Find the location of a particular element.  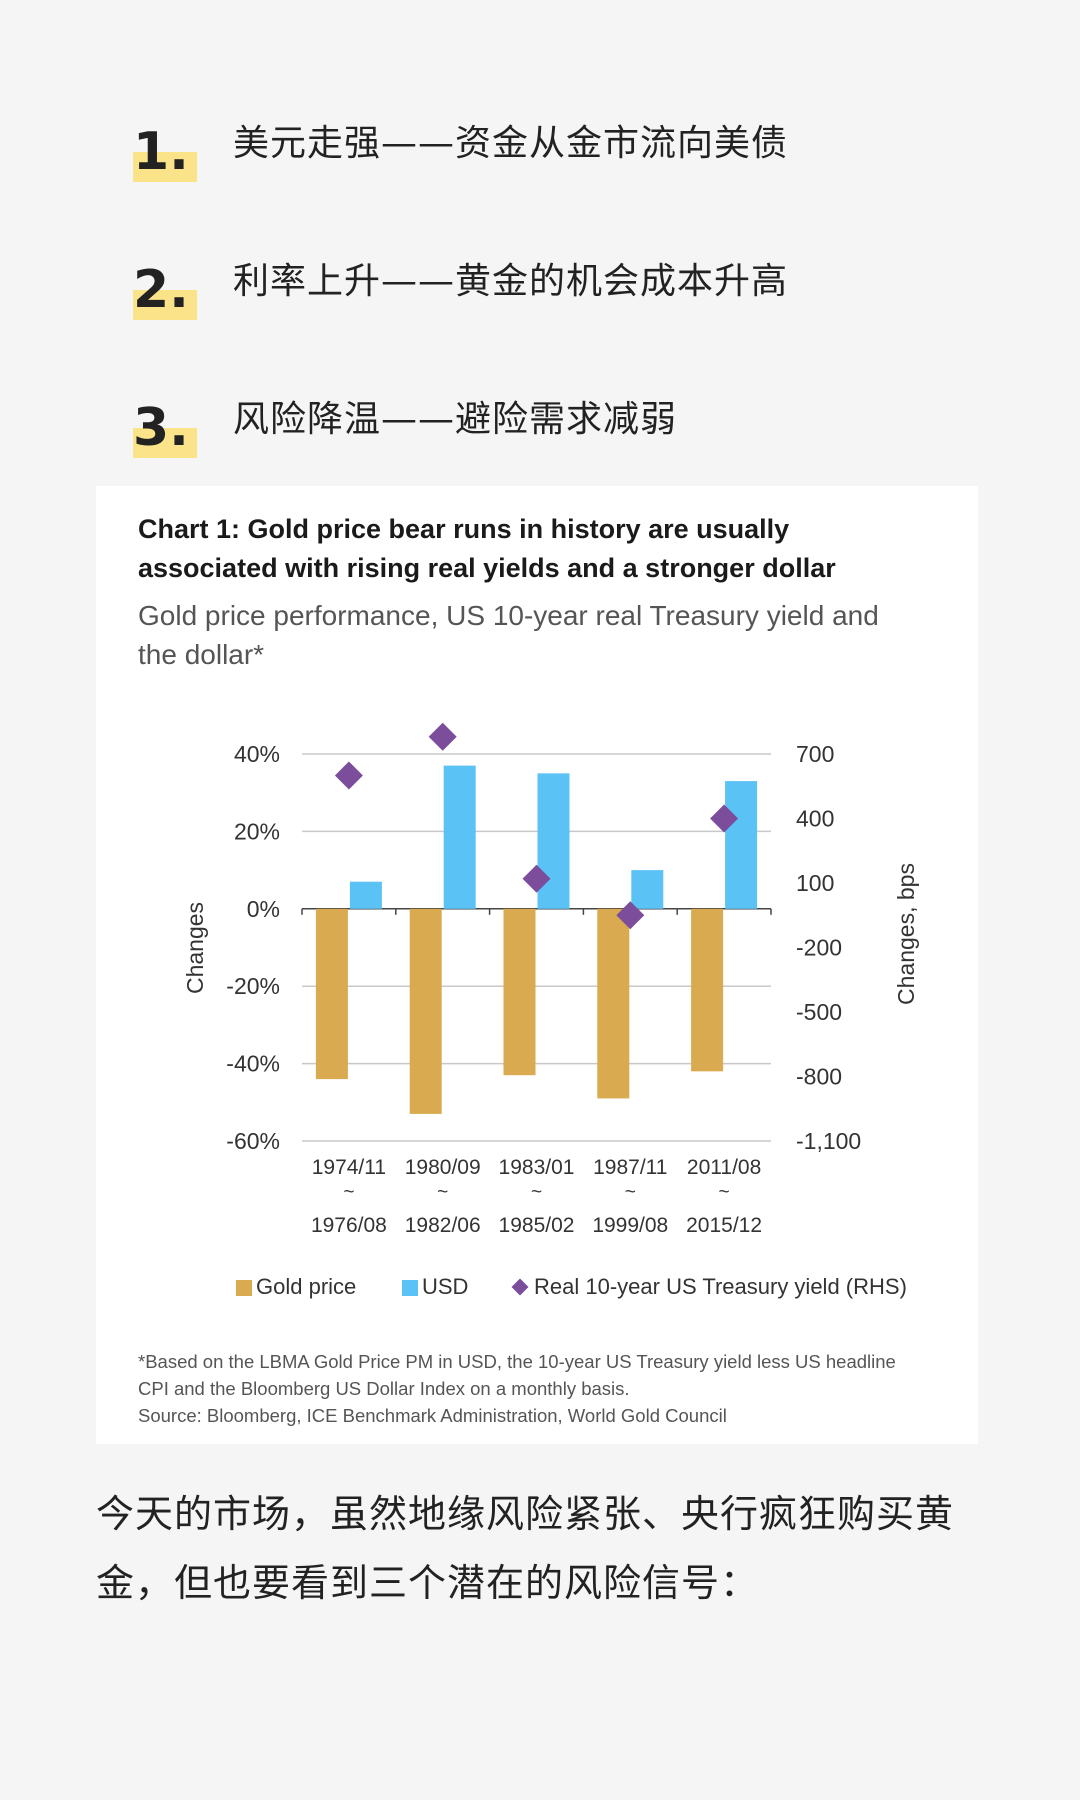

paragraph-line: 今天的市场，虽然地缘风险紧张、央行疯狂购买黄 is located at coordinates (525, 1514).